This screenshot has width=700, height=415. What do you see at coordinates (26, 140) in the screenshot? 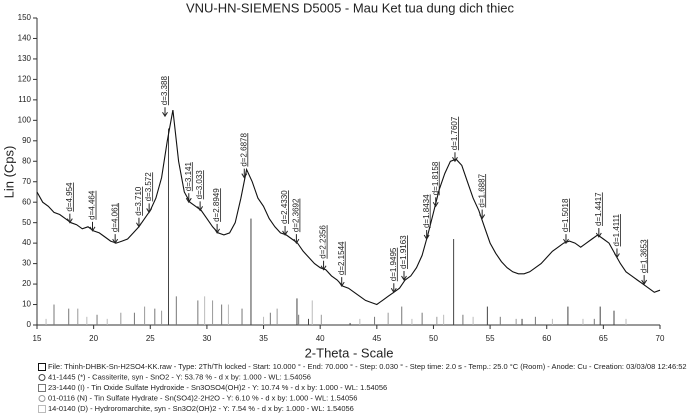
I see `y-tick-label: 90` at bounding box center [26, 140].